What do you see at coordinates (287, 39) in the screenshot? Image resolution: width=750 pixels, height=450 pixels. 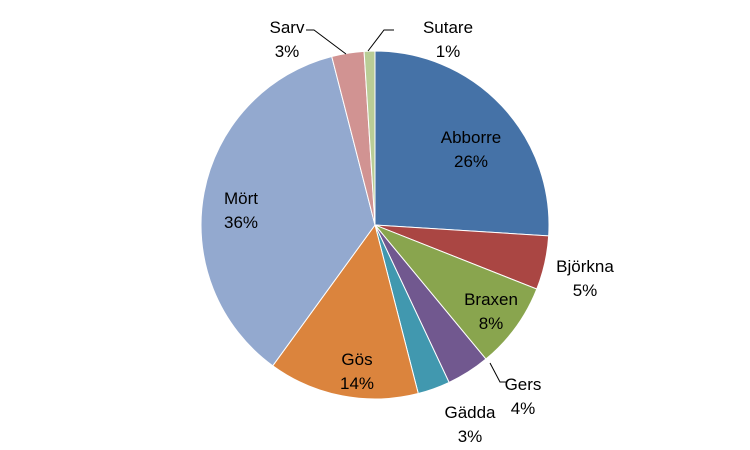 I see `slice-label-sarv: Sarv 3%` at bounding box center [287, 39].